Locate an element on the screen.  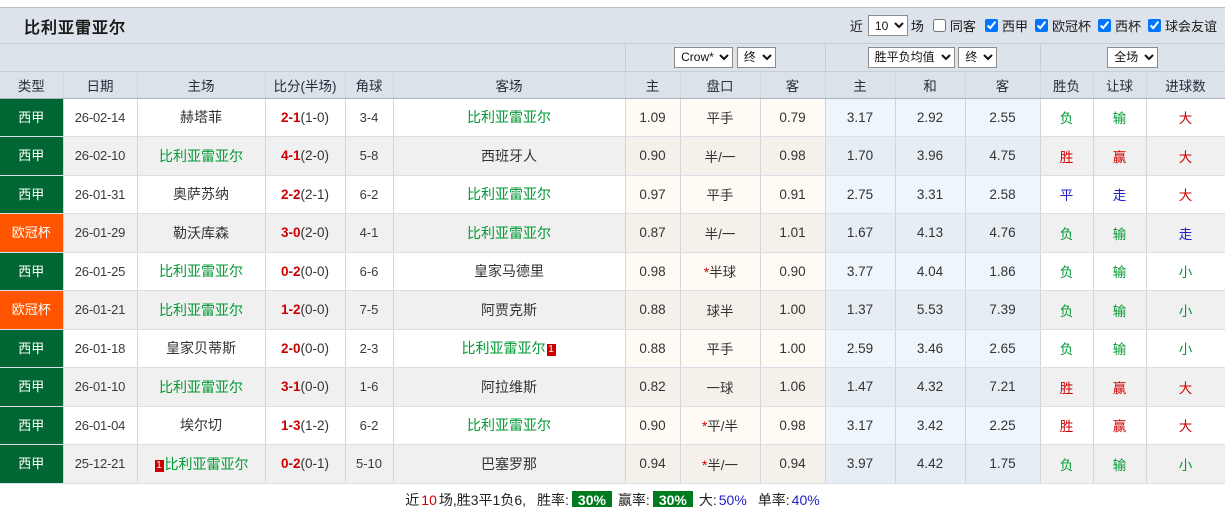
recent-count-select: 10 is located at coordinates (887, 25).